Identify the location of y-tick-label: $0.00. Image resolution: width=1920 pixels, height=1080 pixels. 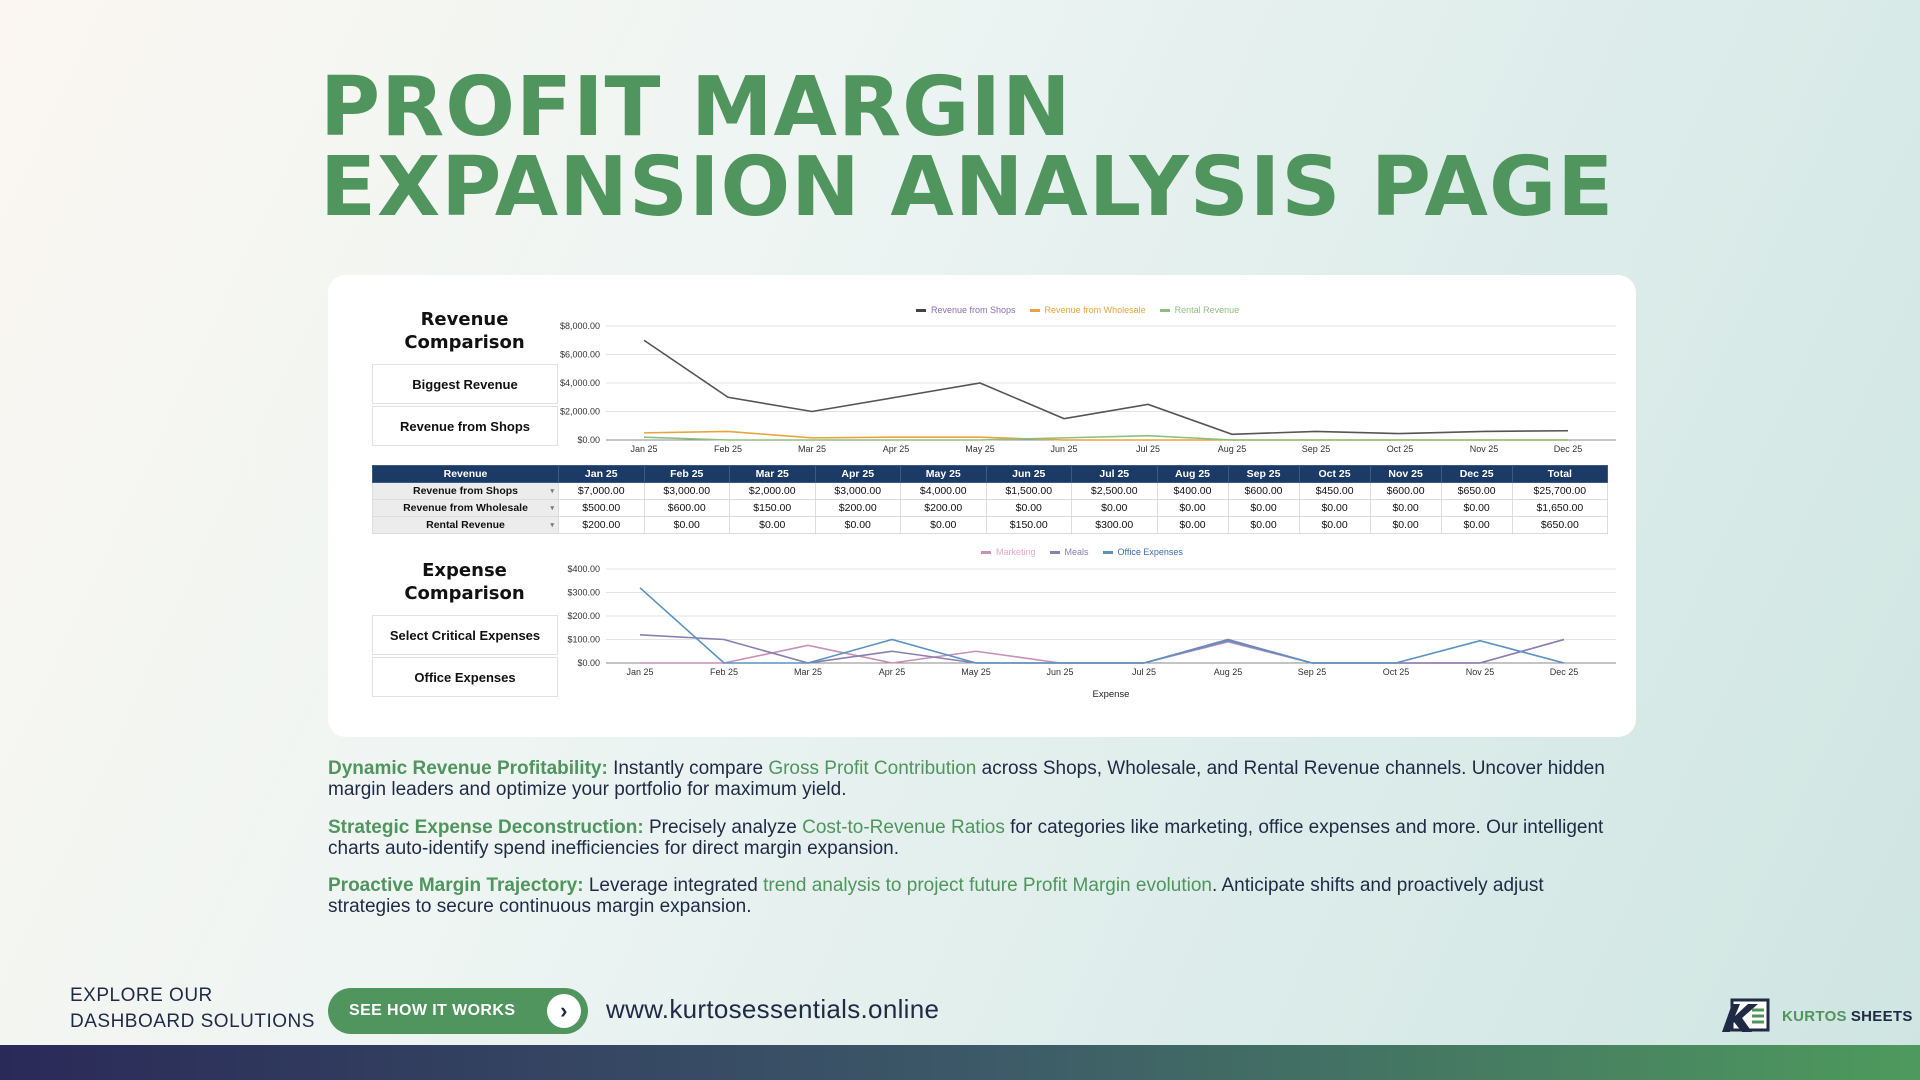
(588, 440).